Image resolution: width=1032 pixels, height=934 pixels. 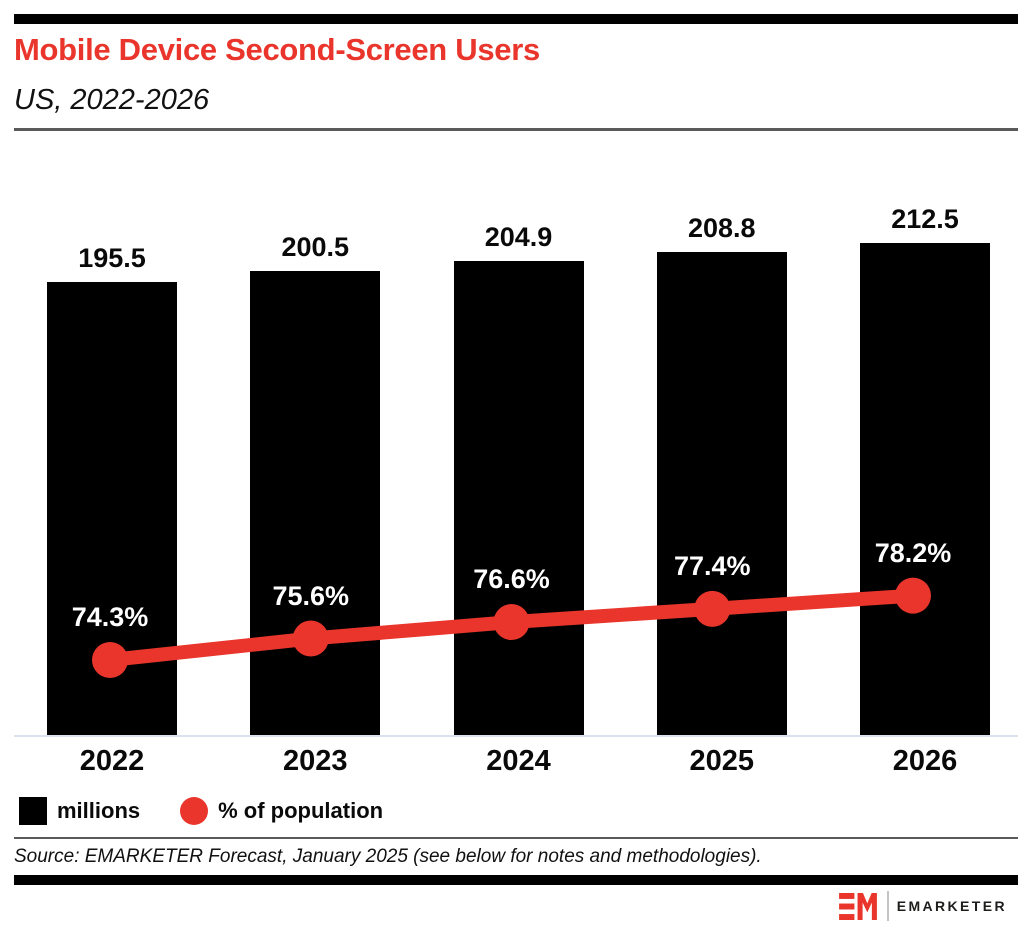 What do you see at coordinates (712, 608) in the screenshot?
I see `line-point-2025` at bounding box center [712, 608].